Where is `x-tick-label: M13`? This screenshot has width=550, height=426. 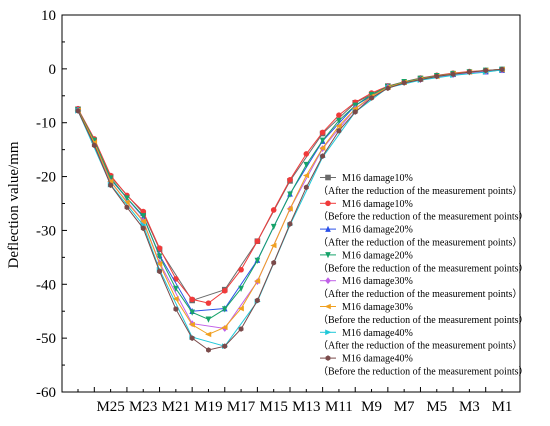 x-tick-label: M13 is located at coordinates (306, 407).